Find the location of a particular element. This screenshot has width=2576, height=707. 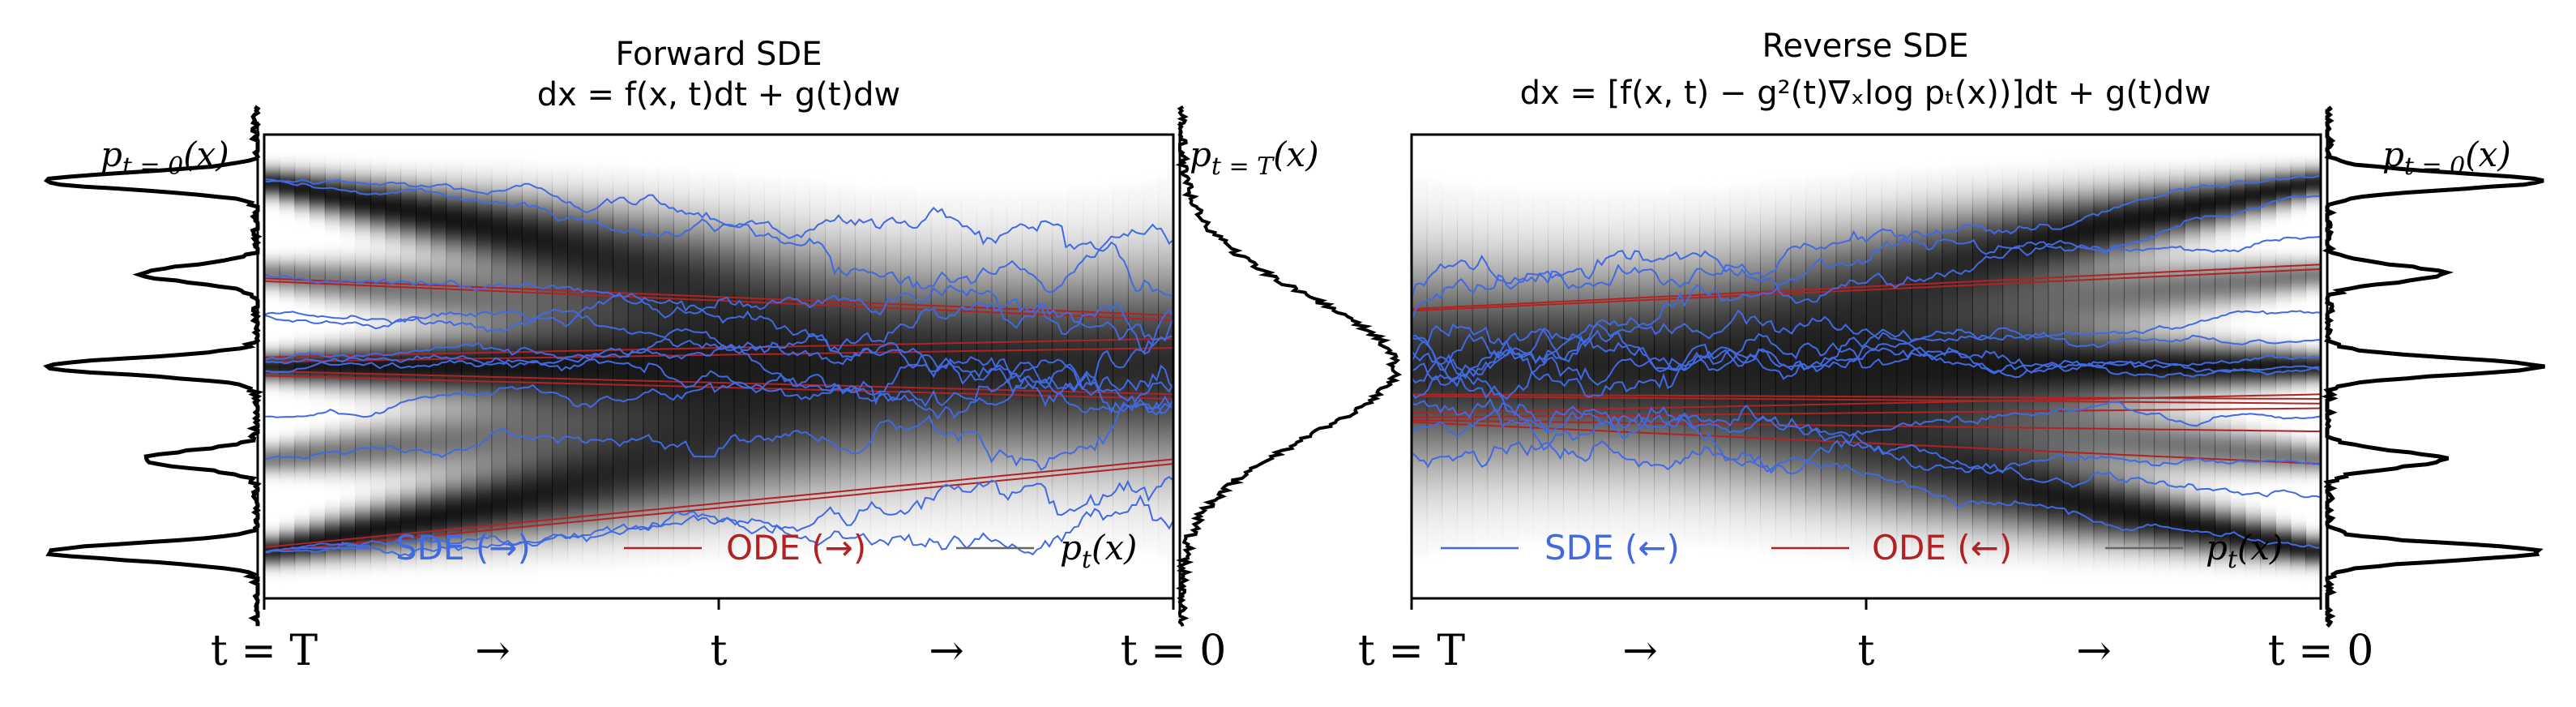

reverse-right-density is located at coordinates (2433, 367).